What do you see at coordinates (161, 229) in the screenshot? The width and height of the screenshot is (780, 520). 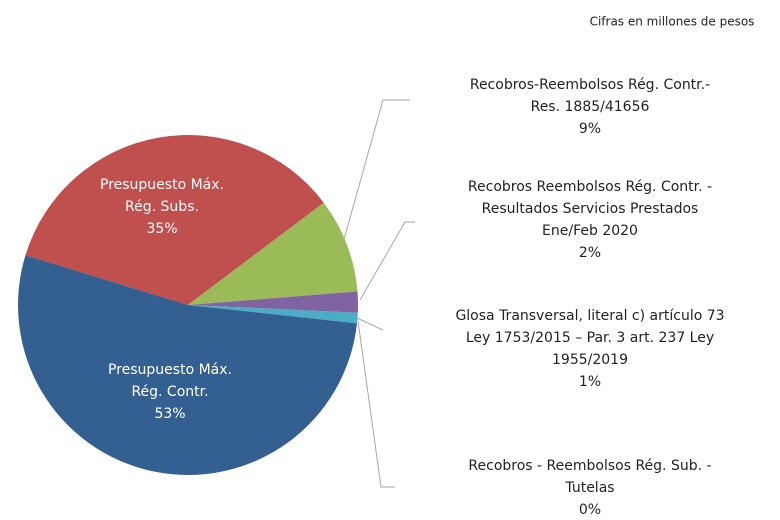 I see `value-label: 35%` at bounding box center [161, 229].